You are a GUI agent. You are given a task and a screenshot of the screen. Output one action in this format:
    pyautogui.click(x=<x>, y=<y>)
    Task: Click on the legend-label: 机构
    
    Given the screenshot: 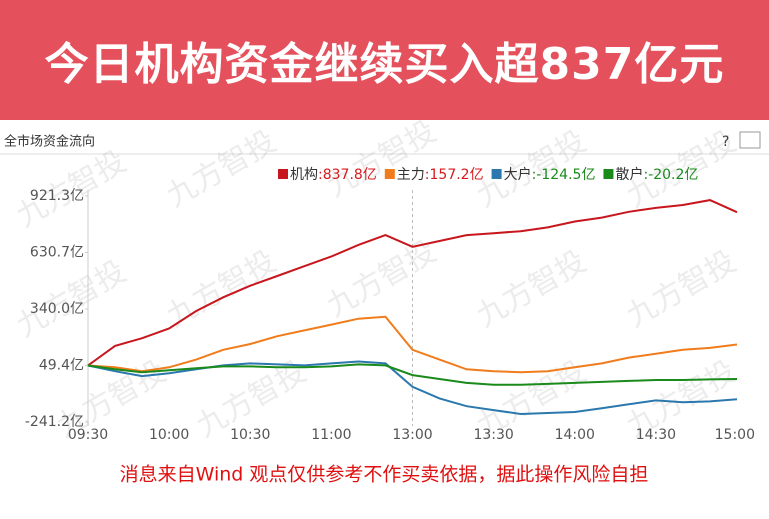 What is the action you would take?
    pyautogui.click(x=304, y=175)
    